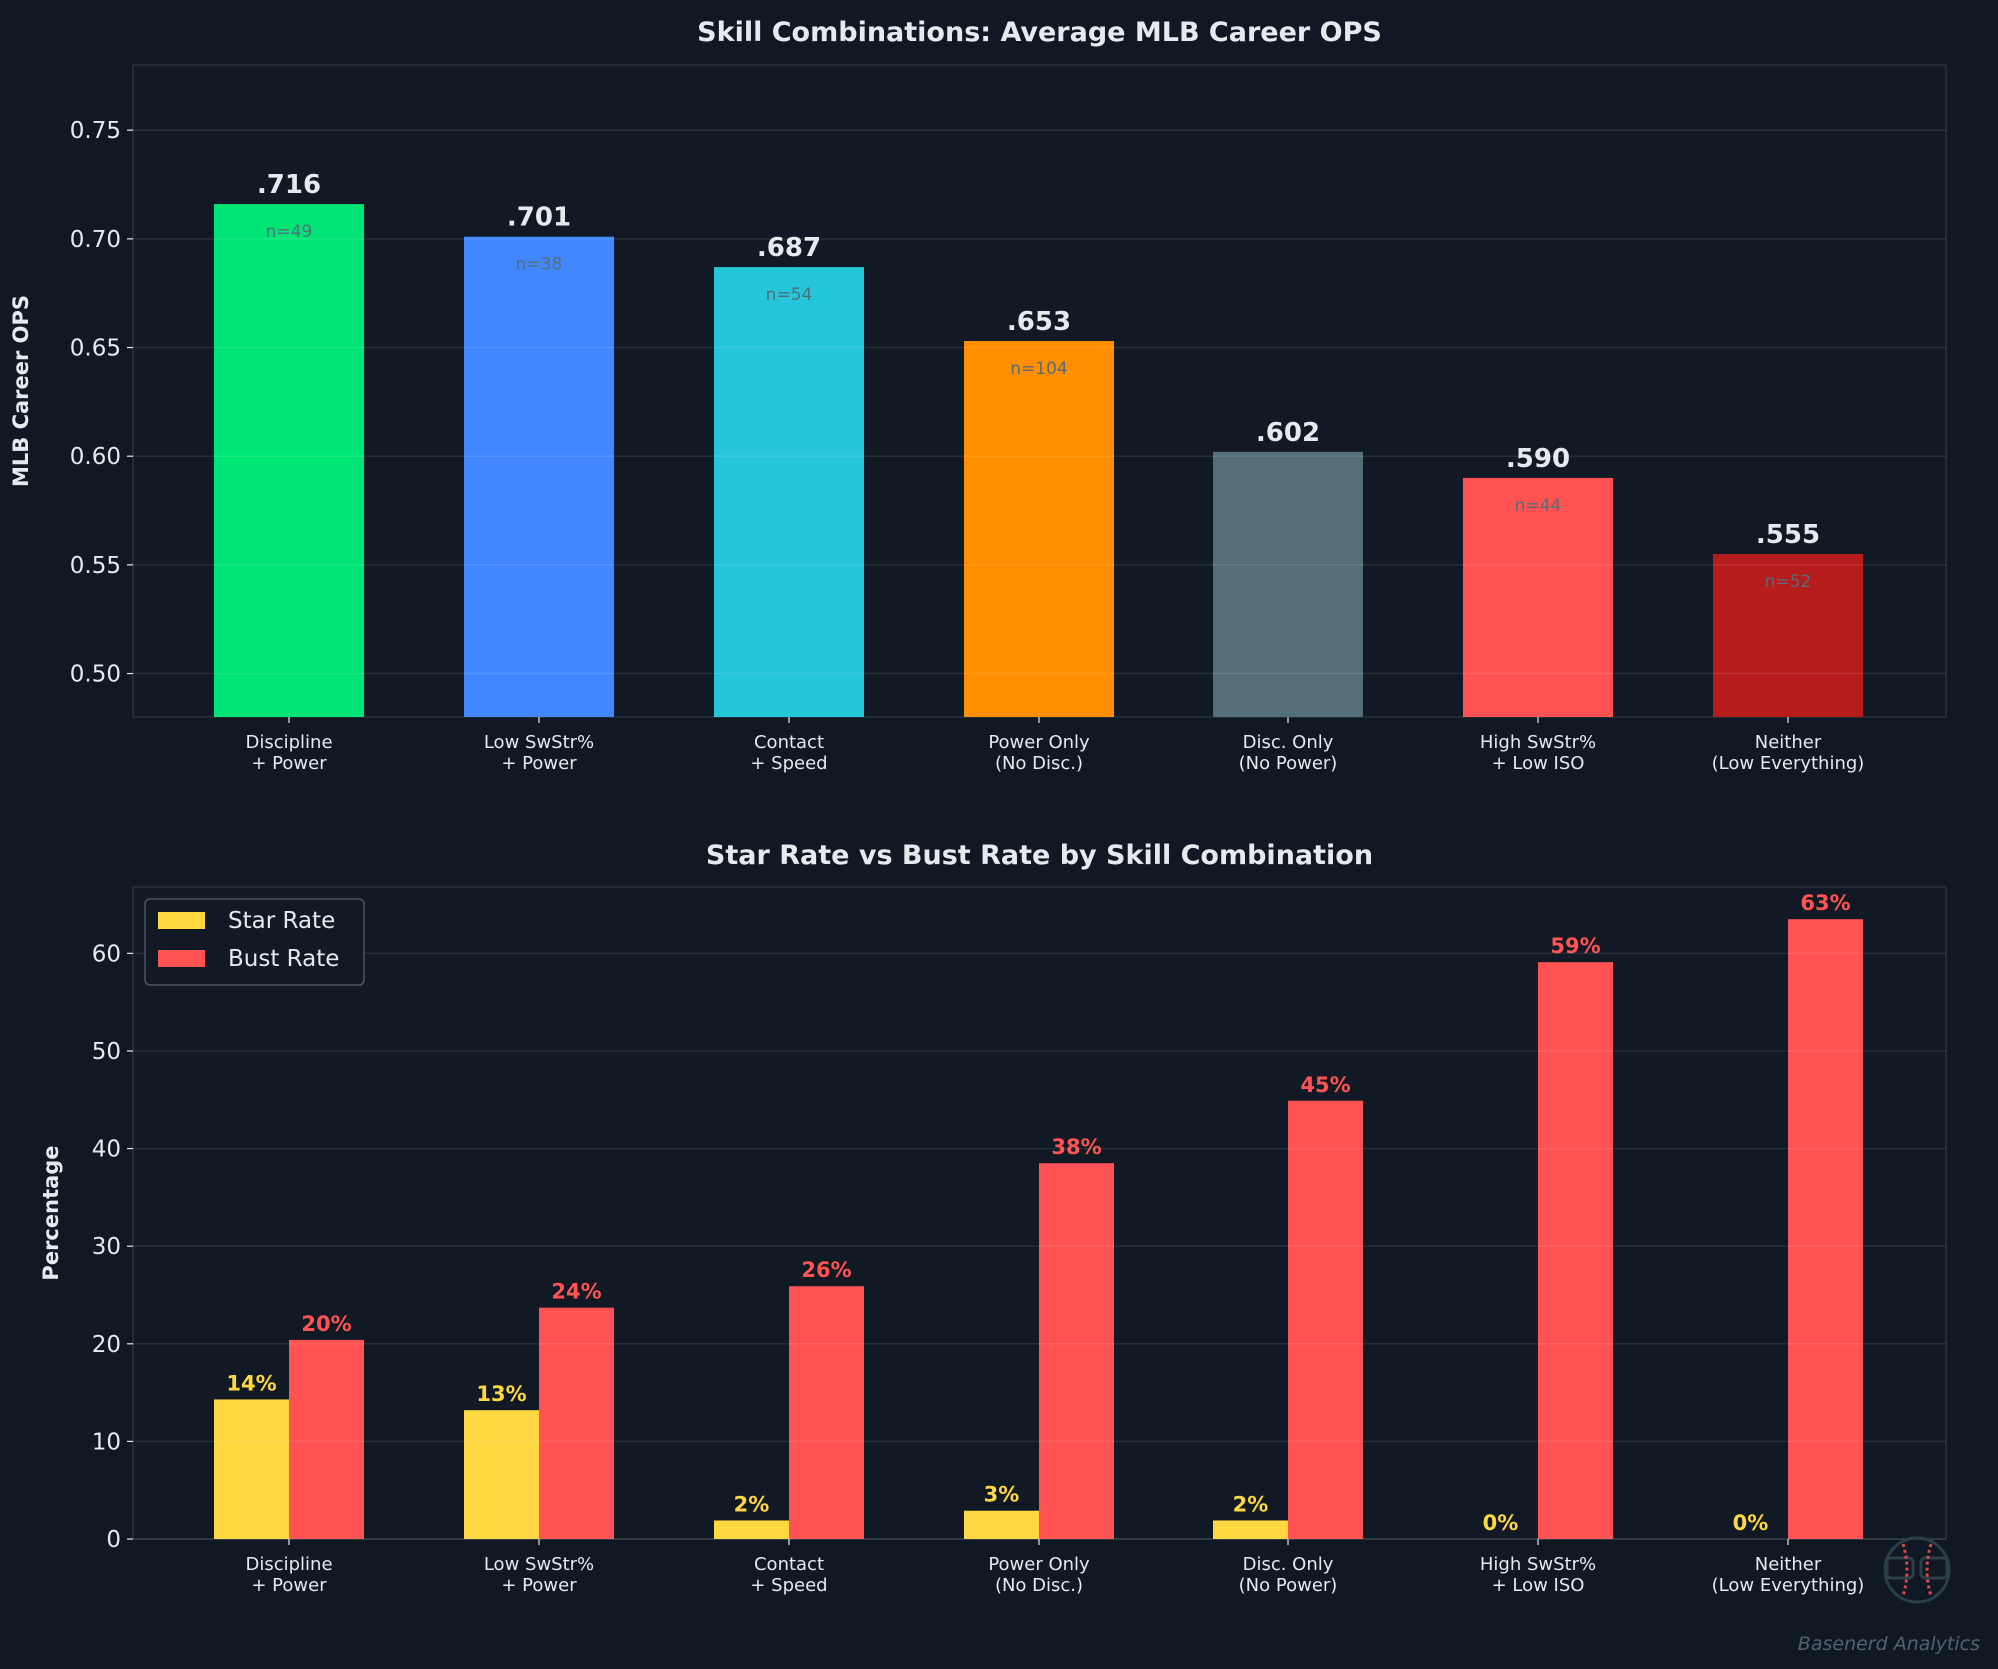 The image size is (1998, 1669). Describe the element at coordinates (1076, 1147) in the screenshot. I see `bust-rate-label: 38%` at that location.